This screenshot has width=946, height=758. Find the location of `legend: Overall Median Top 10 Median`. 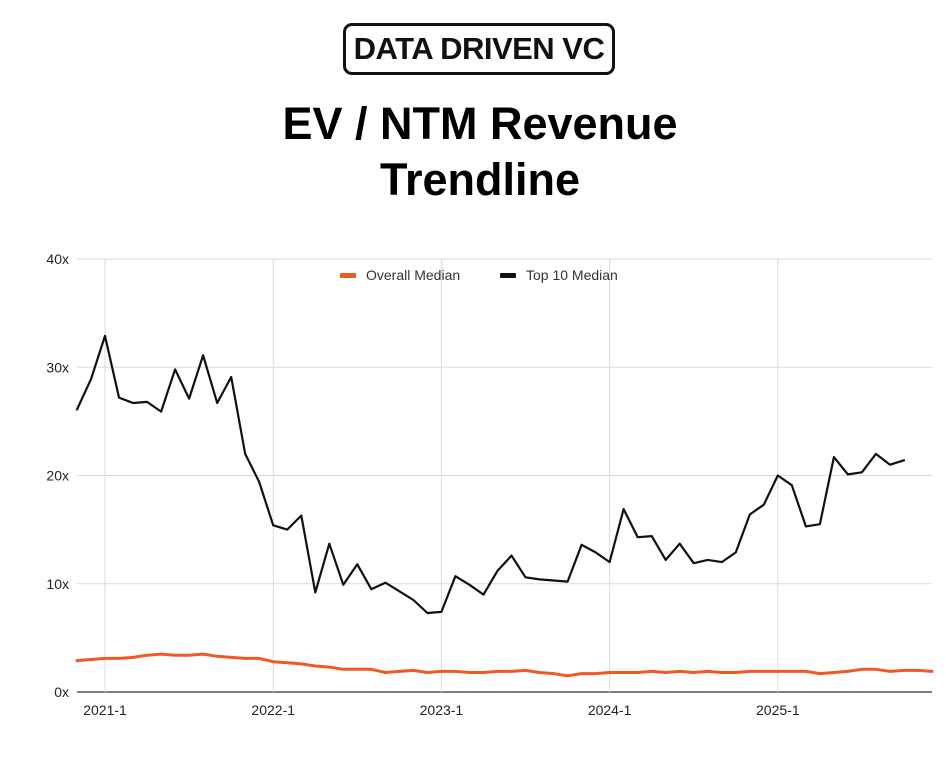

legend: Overall Median Top 10 Median is located at coordinates (479, 275).